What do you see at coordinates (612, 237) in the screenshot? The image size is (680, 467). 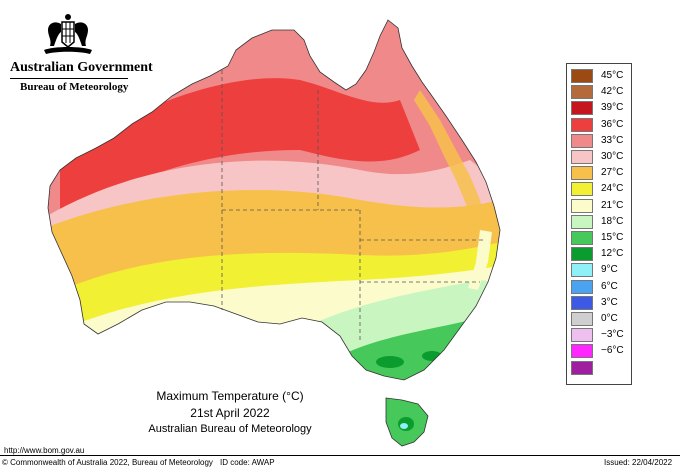 I see `legend-label: 15°C` at bounding box center [612, 237].